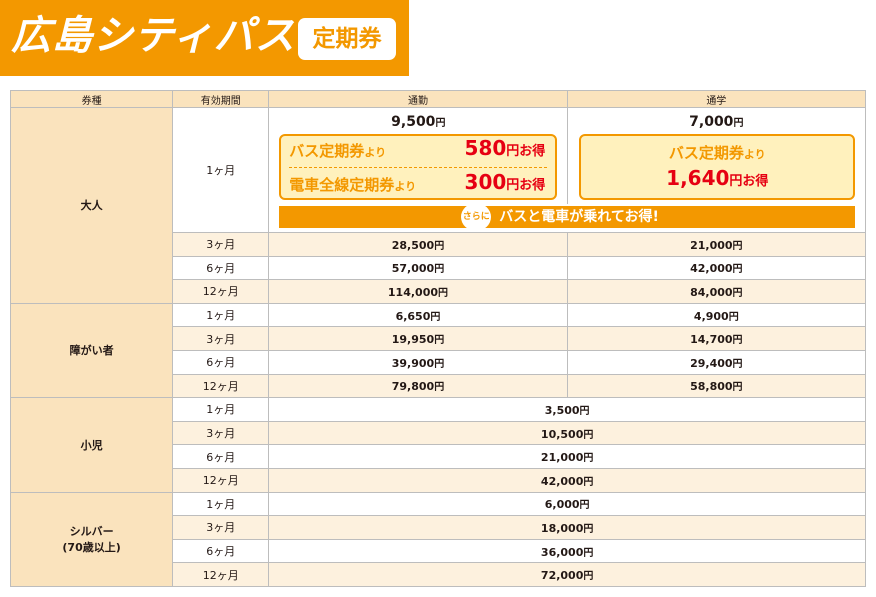 The height and width of the screenshot is (597, 876). What do you see at coordinates (413, 292) in the screenshot?
I see `price-value: 114,000` at bounding box center [413, 292].